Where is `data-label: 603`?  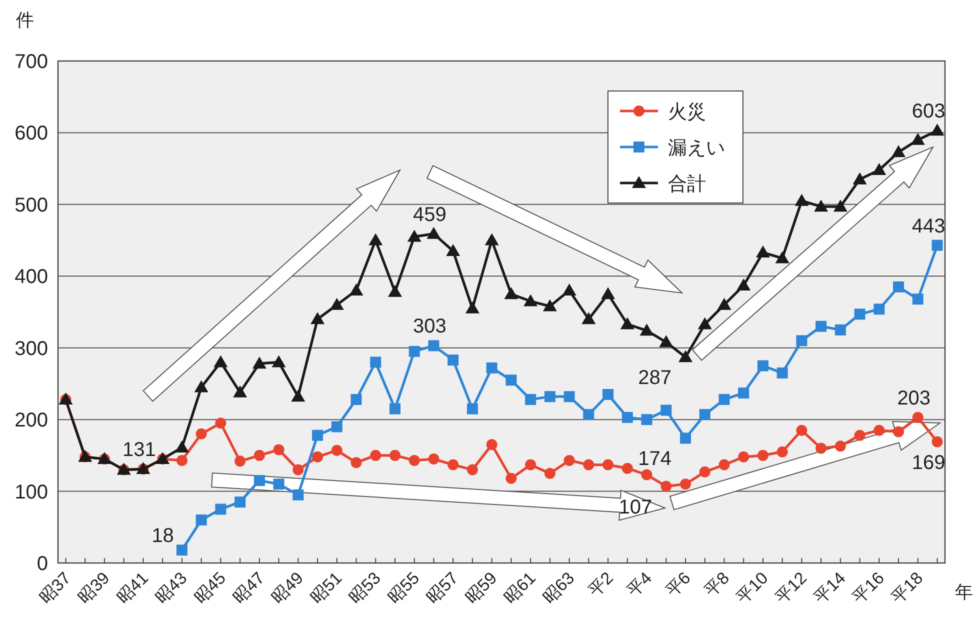
data-label: 603 is located at coordinates (929, 111).